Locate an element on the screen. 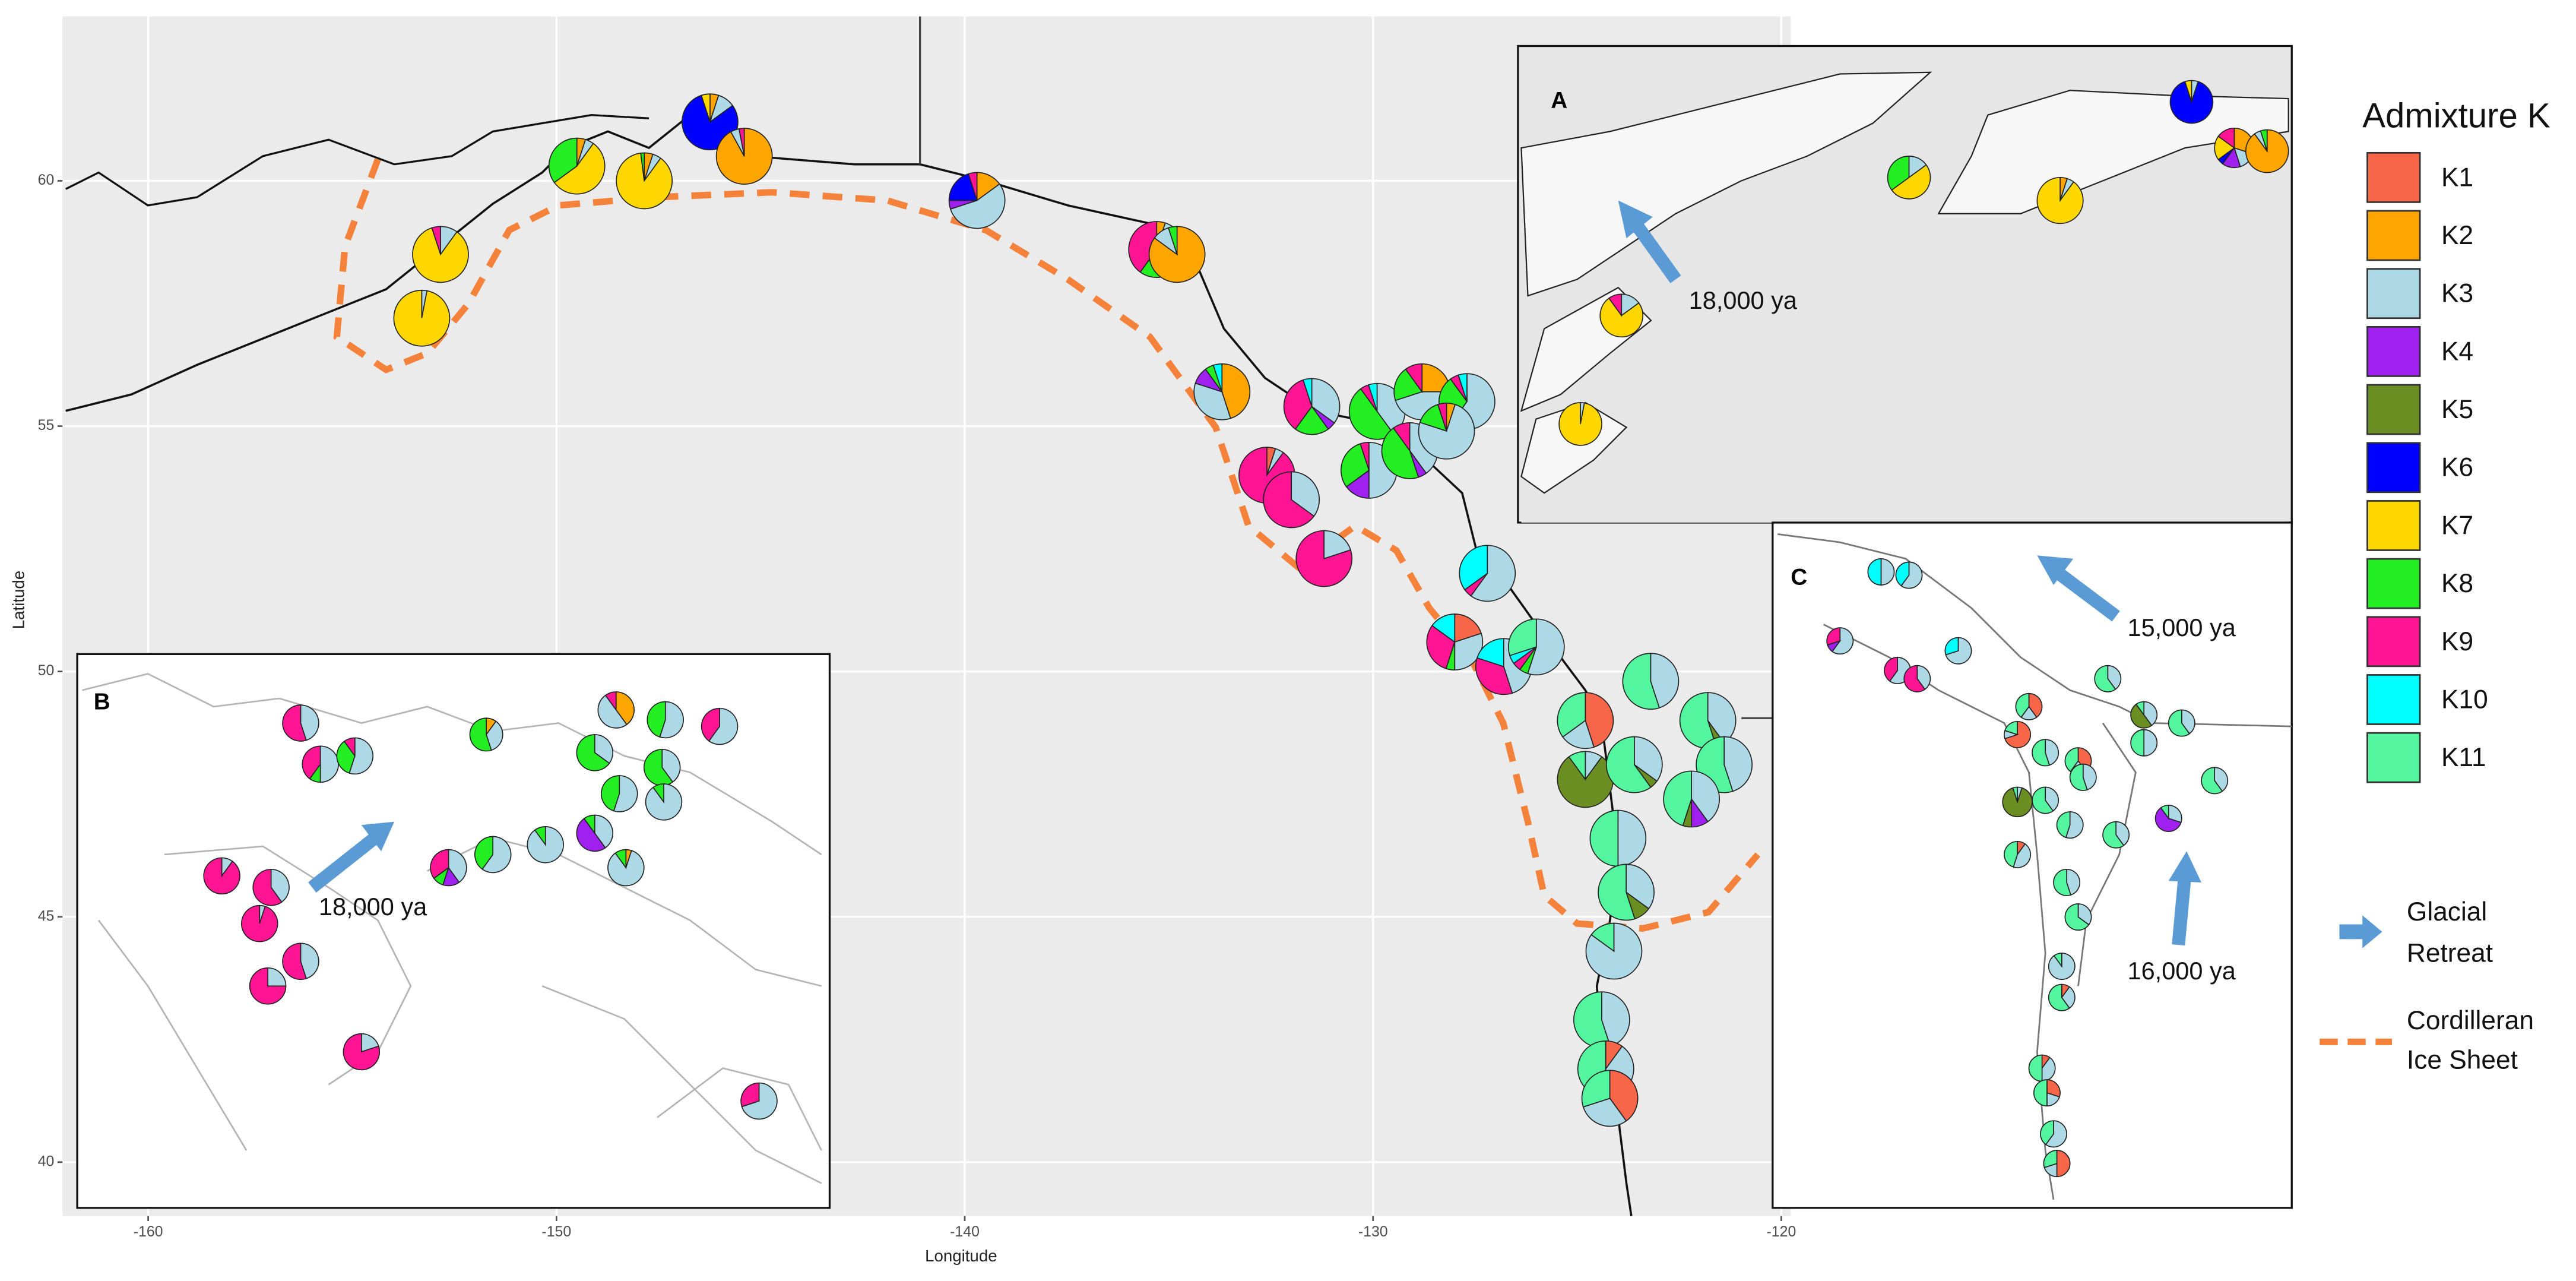 The height and width of the screenshot is (1281, 2576). x-tick-label: -130 is located at coordinates (1373, 1231).